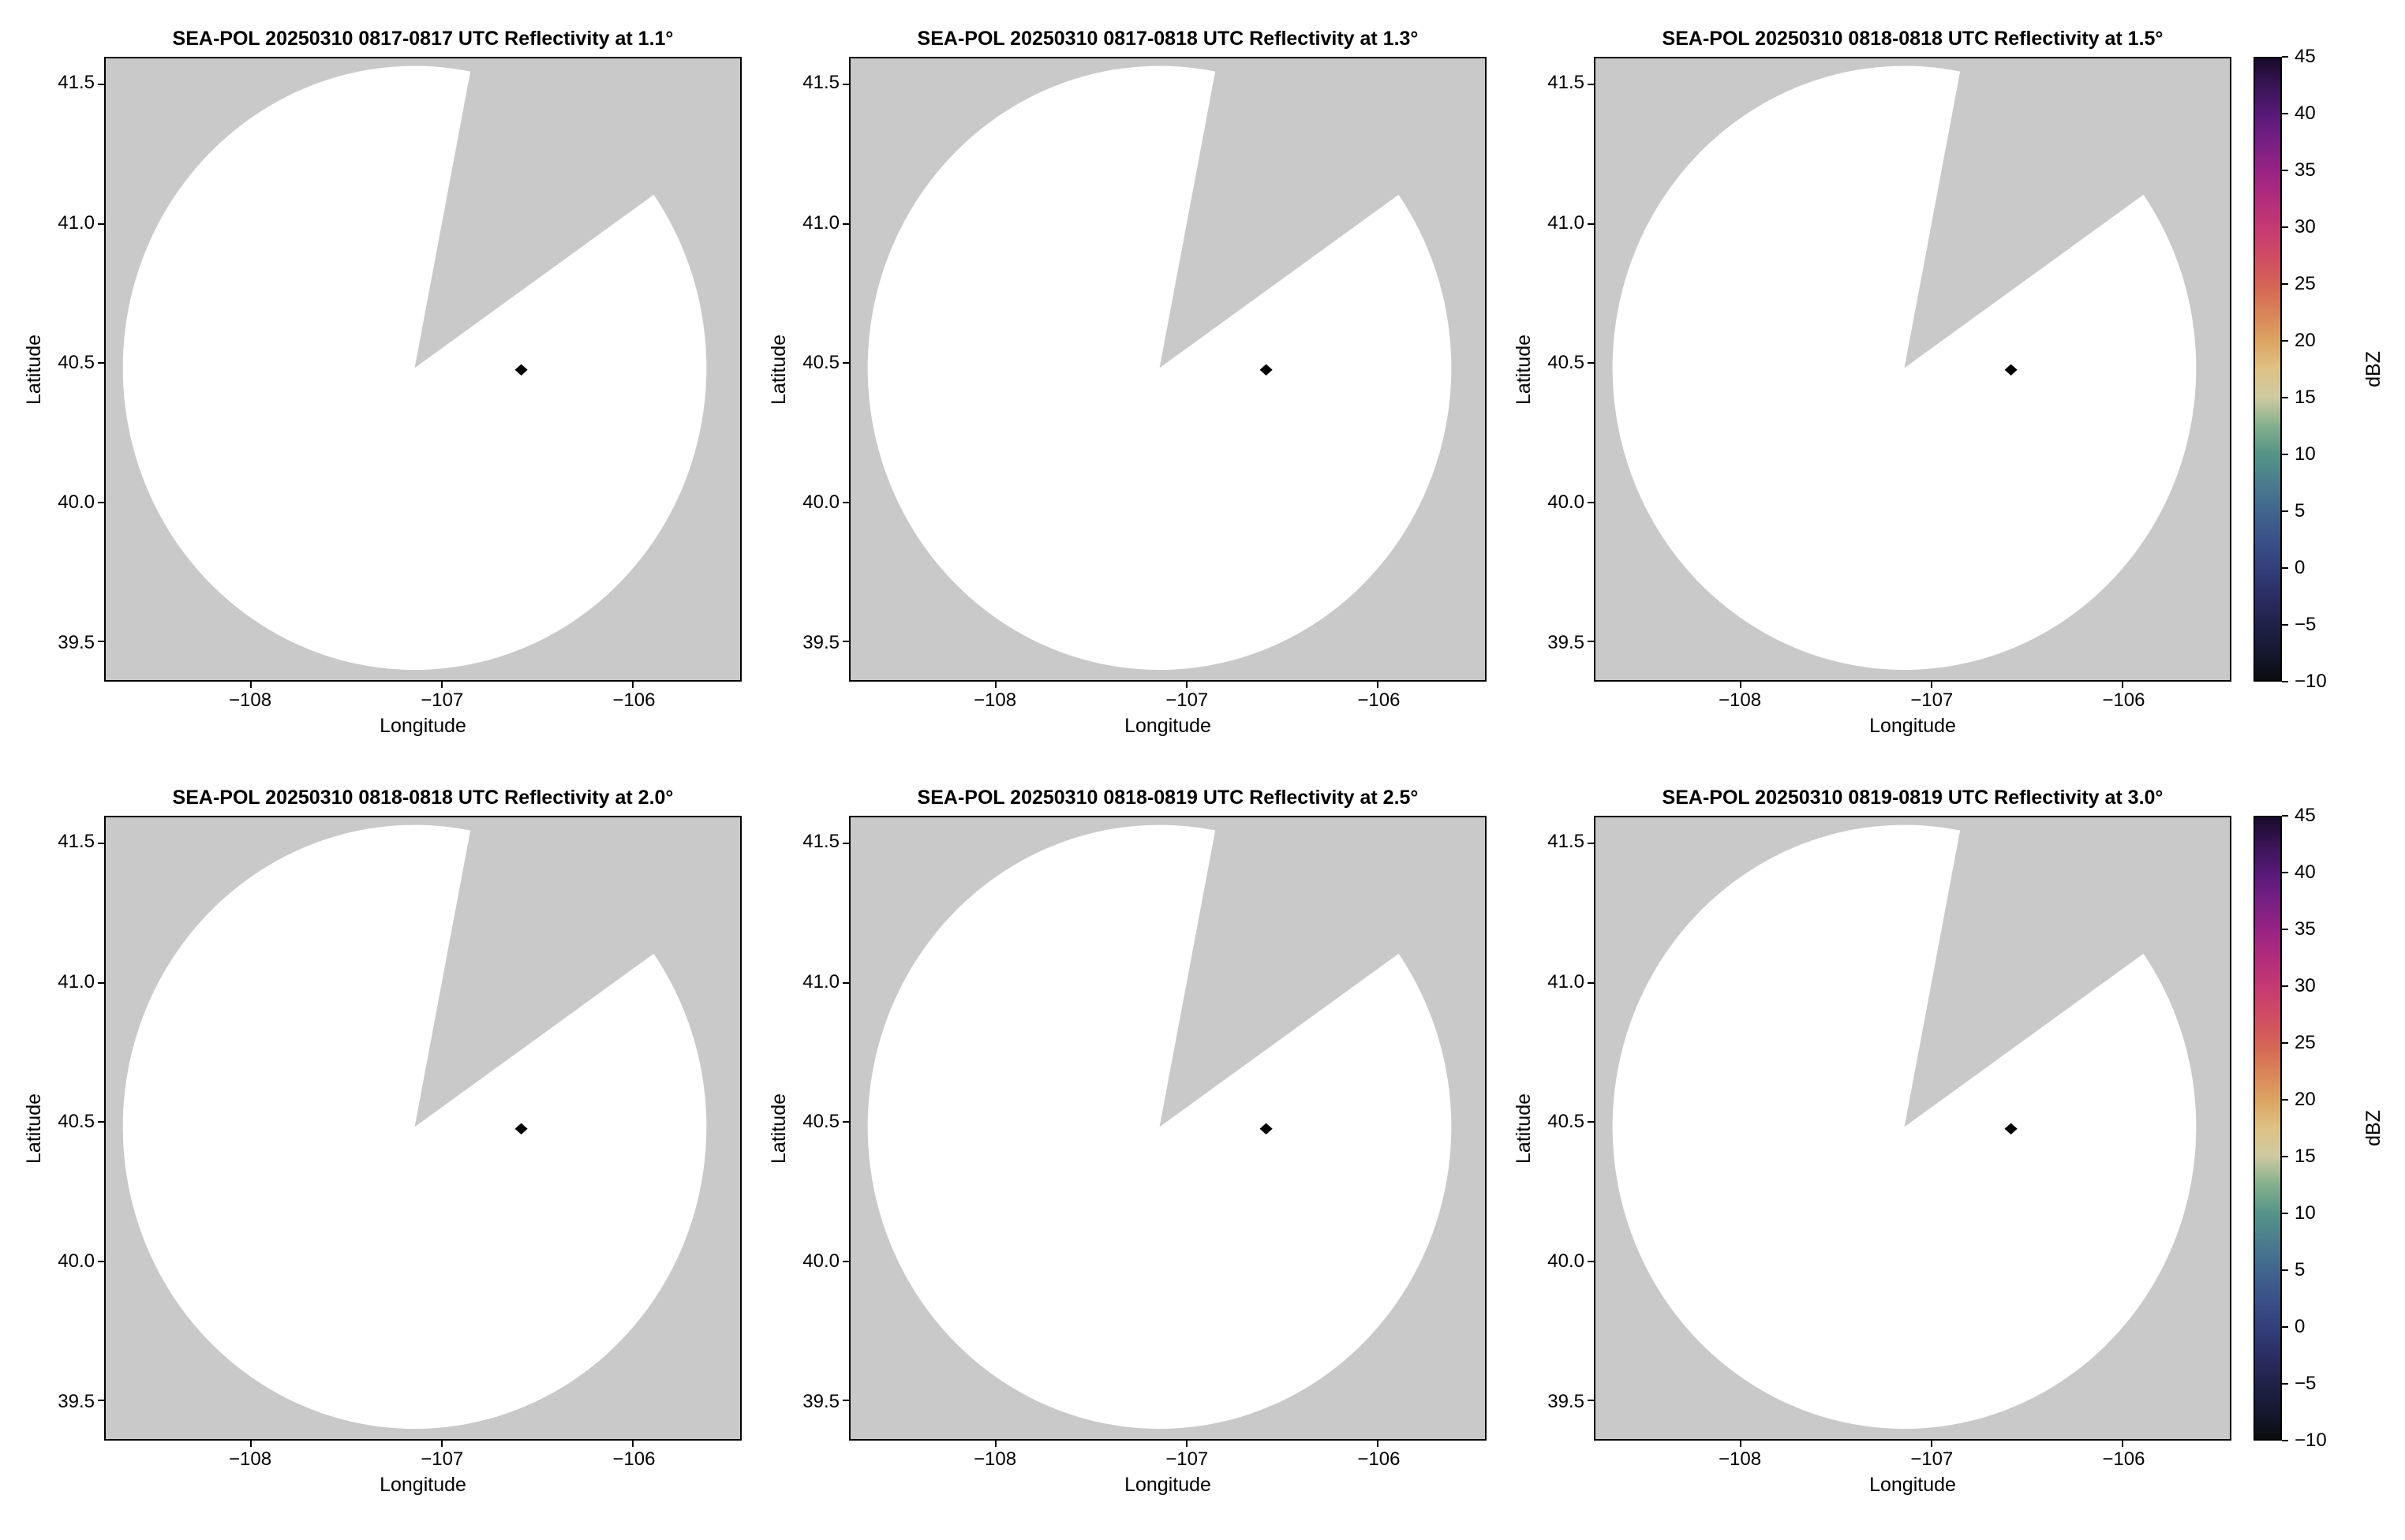 The image size is (2405, 1540). I want to click on colorbar-tick-label: 40, so click(2305, 872).